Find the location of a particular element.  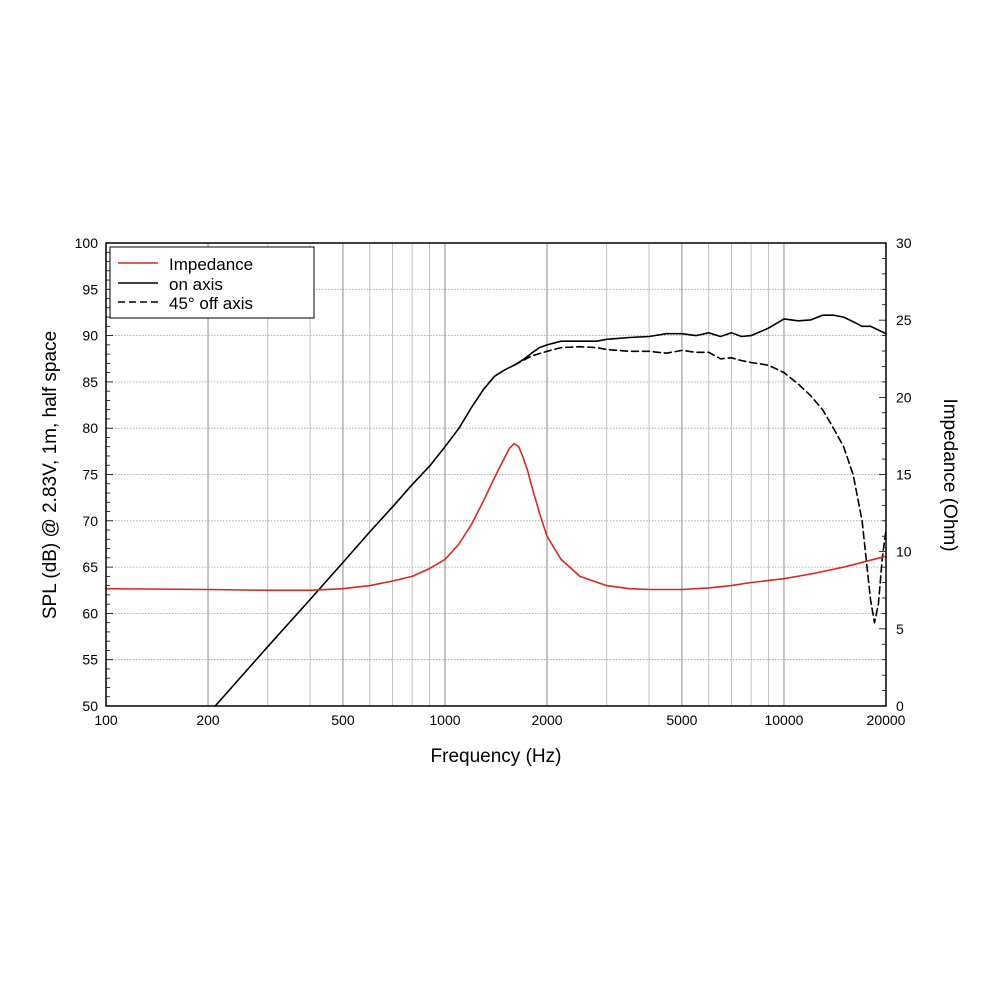

y2-tick-label: 10 is located at coordinates (904, 552).